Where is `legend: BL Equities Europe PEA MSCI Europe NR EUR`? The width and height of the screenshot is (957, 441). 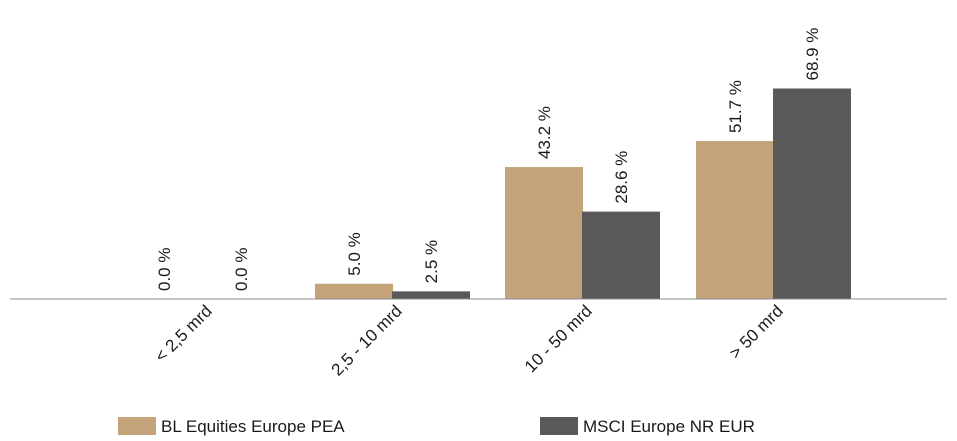
legend: BL Equities Europe PEA MSCI Europe NR EUR is located at coordinates (436, 426).